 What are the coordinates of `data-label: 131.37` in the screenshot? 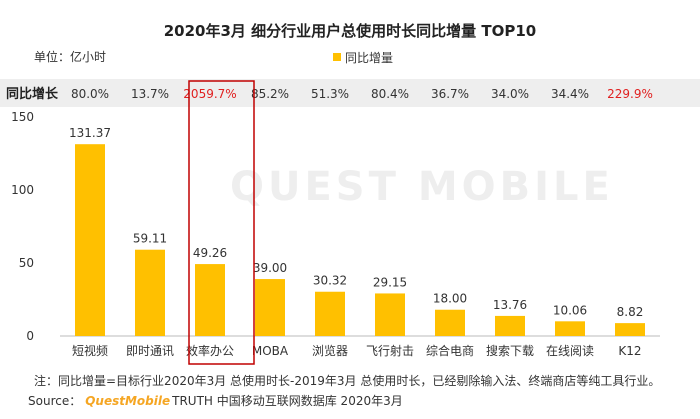 It's located at (90, 133).